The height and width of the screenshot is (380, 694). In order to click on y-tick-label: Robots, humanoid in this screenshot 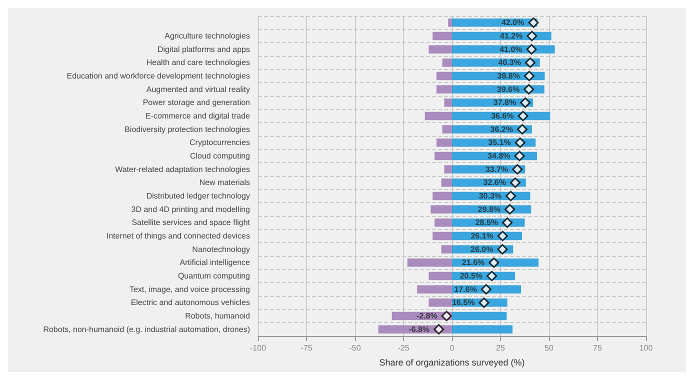, I will do `click(217, 316)`.